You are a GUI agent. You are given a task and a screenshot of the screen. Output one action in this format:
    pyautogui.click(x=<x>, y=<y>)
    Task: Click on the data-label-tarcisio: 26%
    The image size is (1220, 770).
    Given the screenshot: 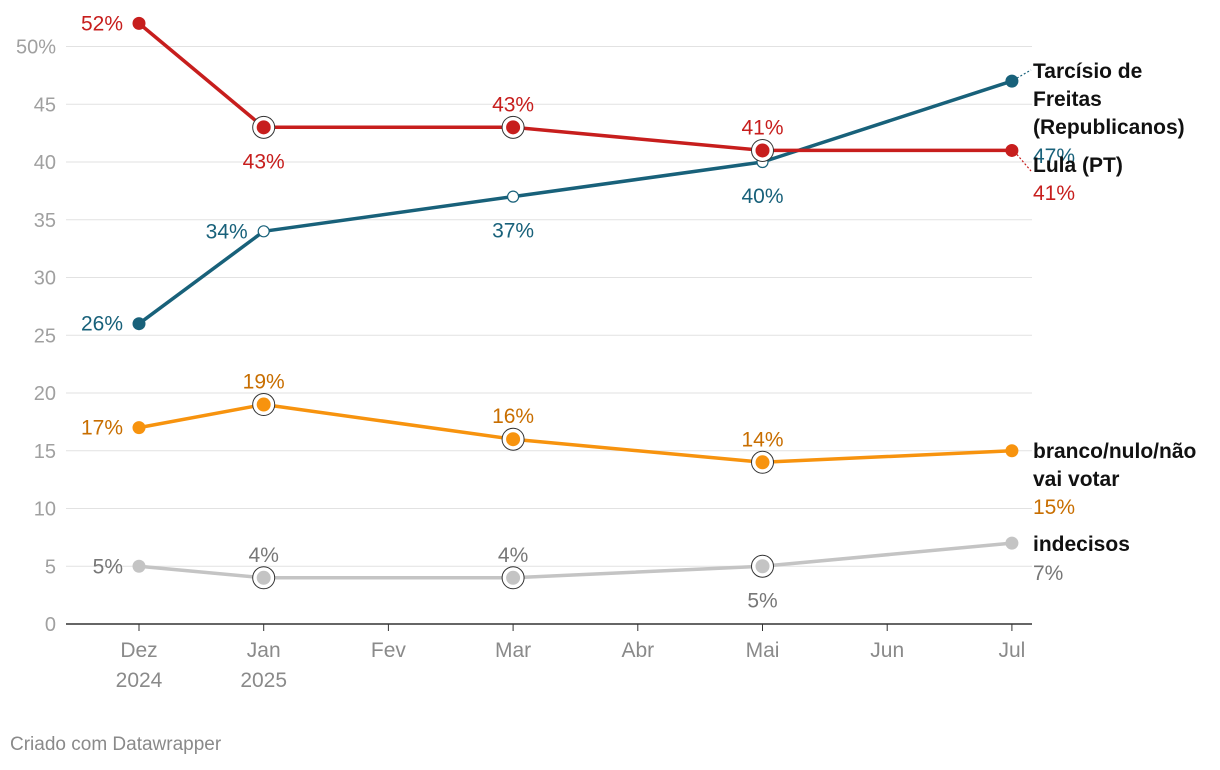 What is the action you would take?
    pyautogui.click(x=102, y=324)
    